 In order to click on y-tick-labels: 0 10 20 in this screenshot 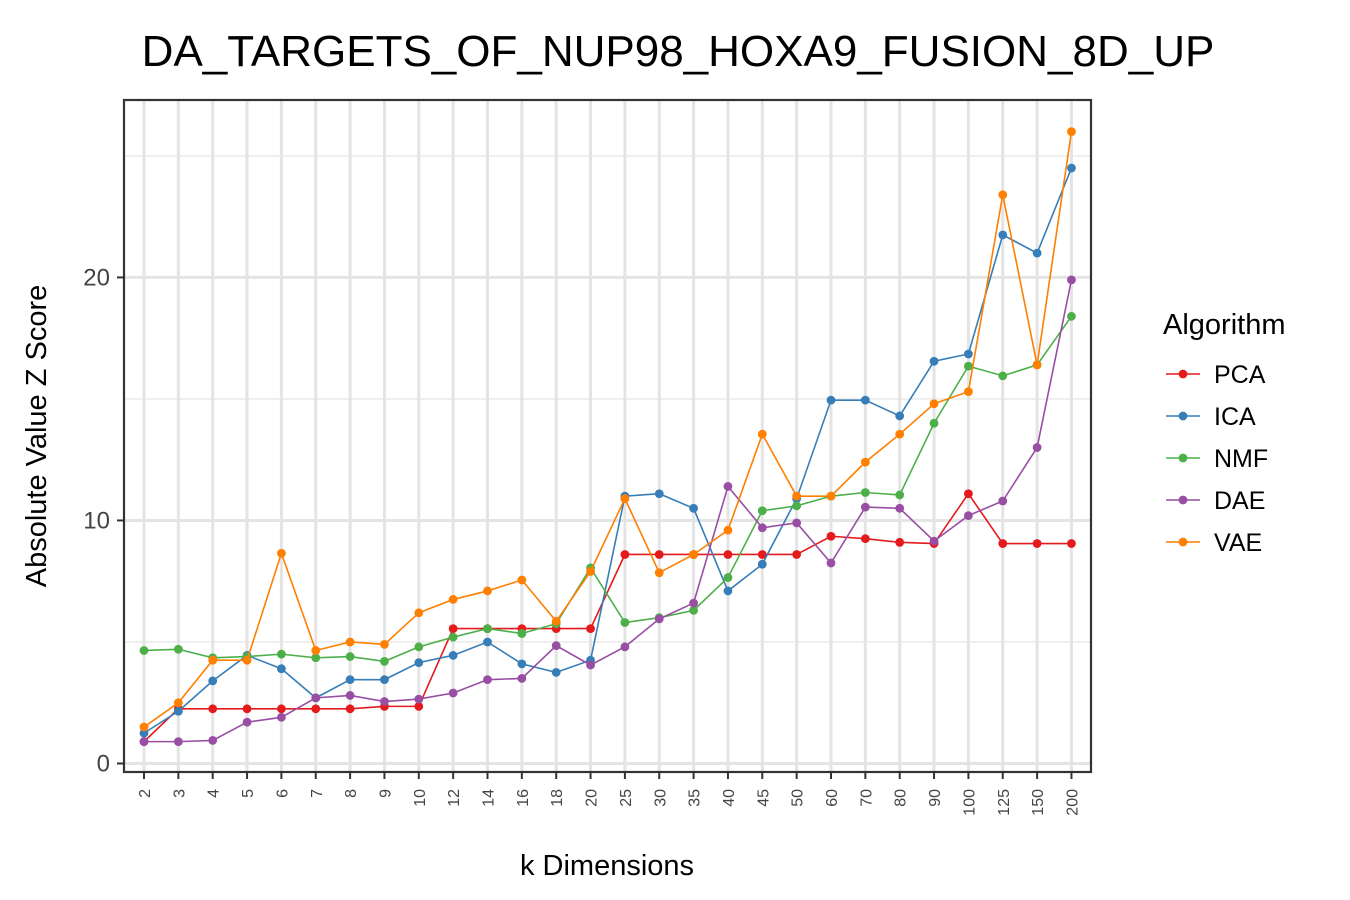, I will do `click(96, 520)`.